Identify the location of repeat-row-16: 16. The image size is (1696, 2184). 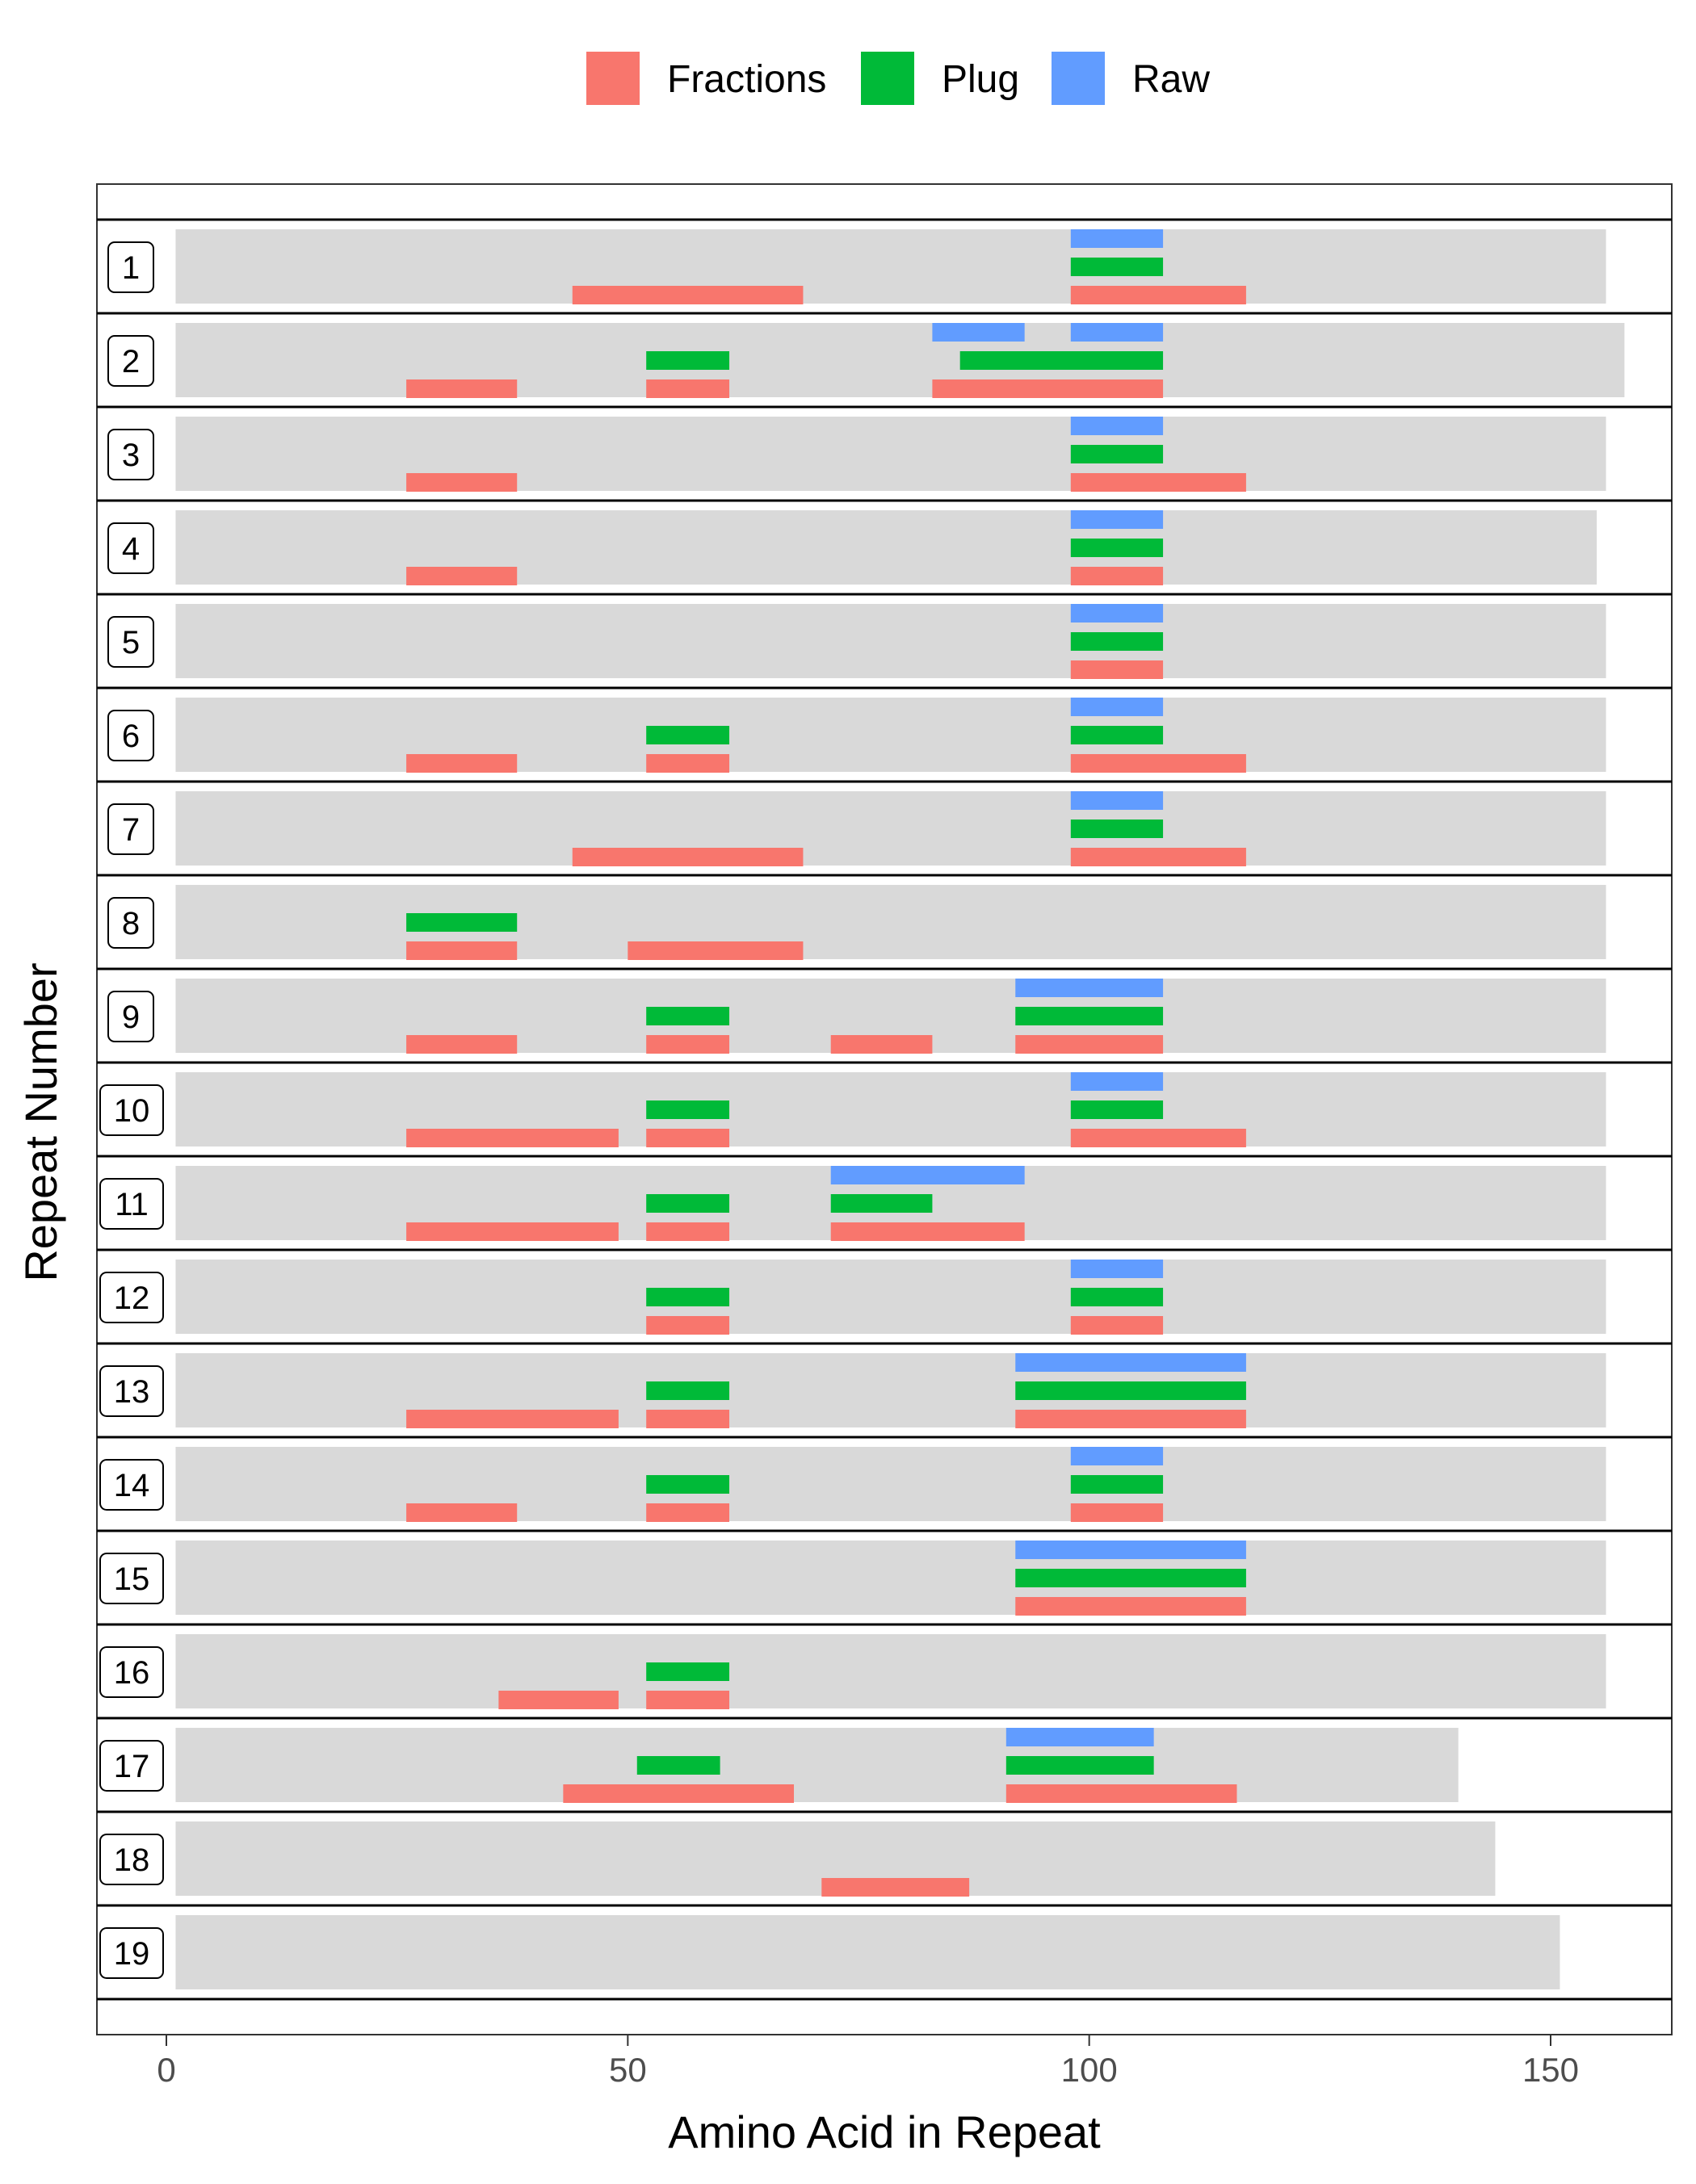
(884, 1666).